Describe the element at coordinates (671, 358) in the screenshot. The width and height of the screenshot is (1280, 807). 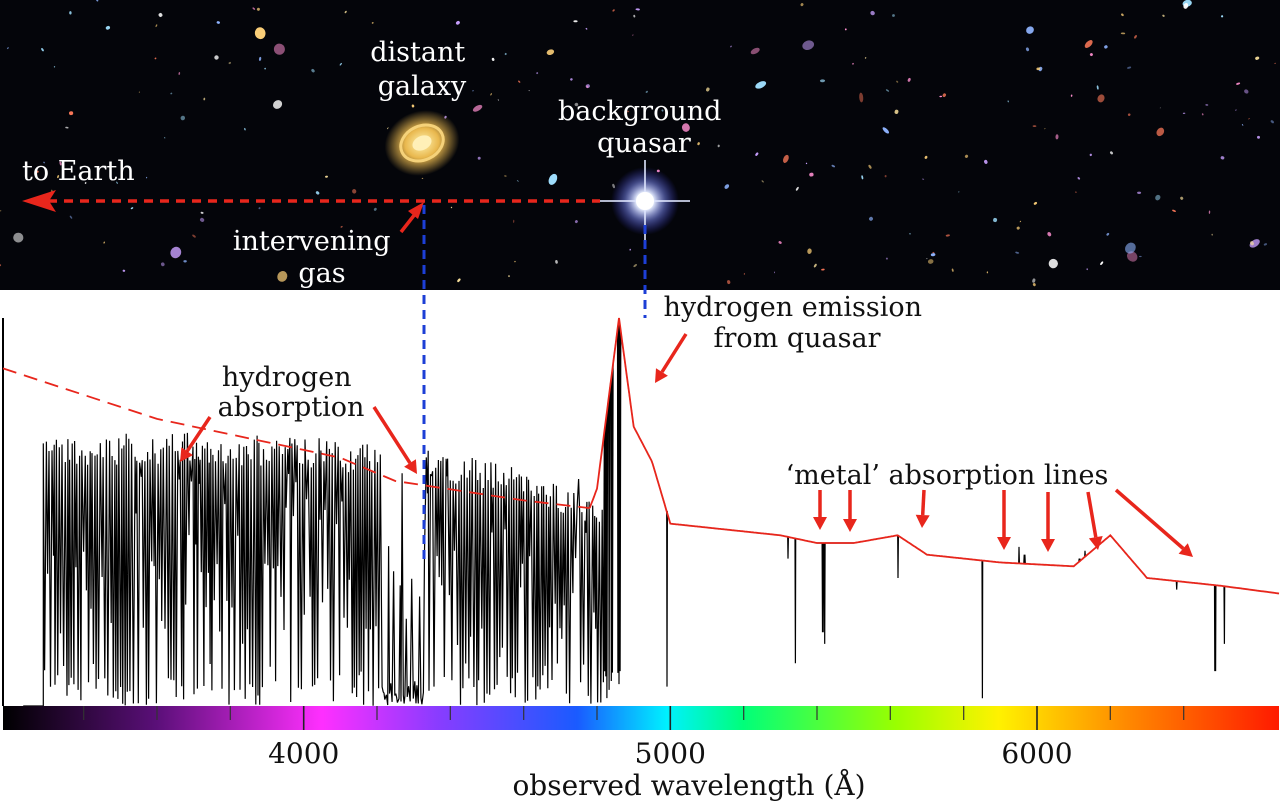
I see `hydrogen-emission-arrow` at that location.